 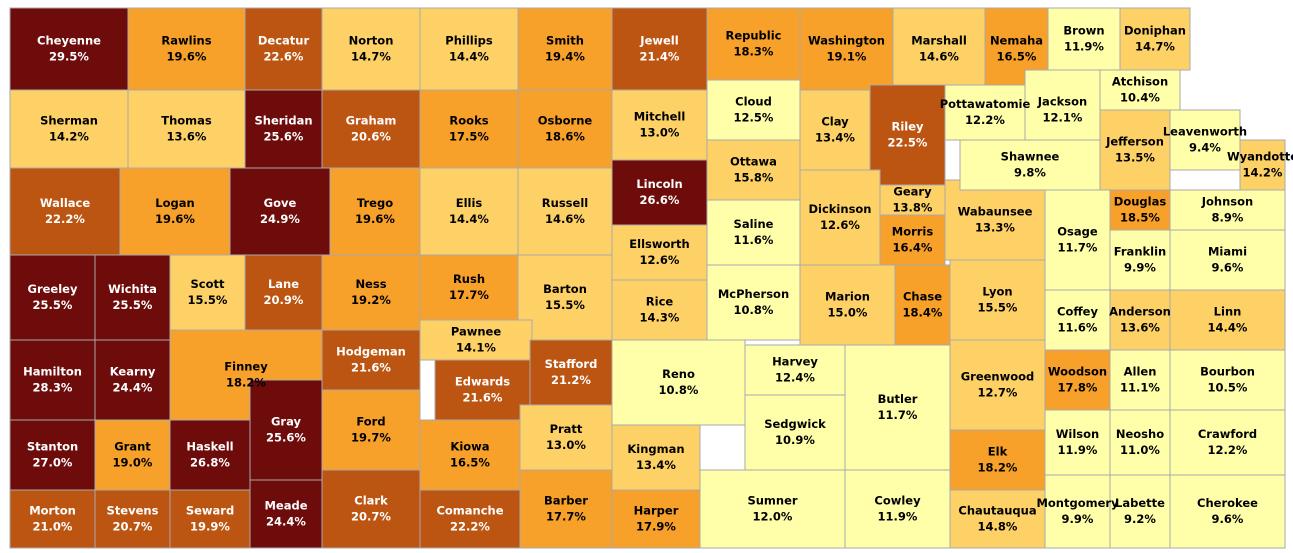 What do you see at coordinates (53, 289) in the screenshot?
I see `county-name: Greeley` at bounding box center [53, 289].